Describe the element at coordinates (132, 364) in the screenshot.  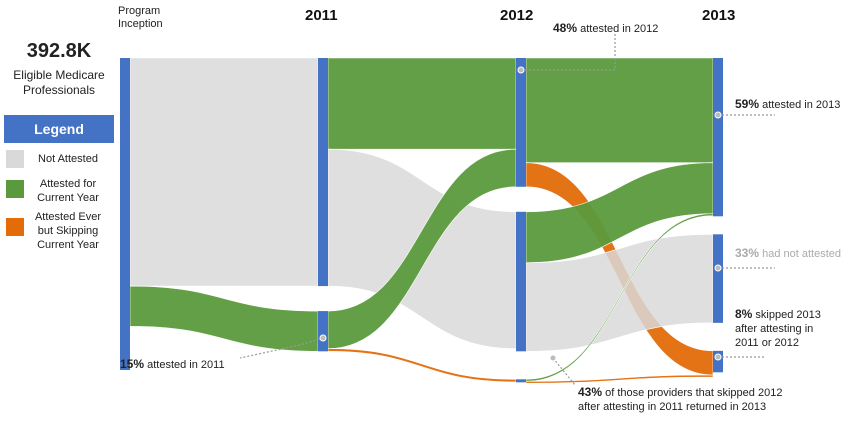
I see `annotation-2011-pct: 15%` at that location.